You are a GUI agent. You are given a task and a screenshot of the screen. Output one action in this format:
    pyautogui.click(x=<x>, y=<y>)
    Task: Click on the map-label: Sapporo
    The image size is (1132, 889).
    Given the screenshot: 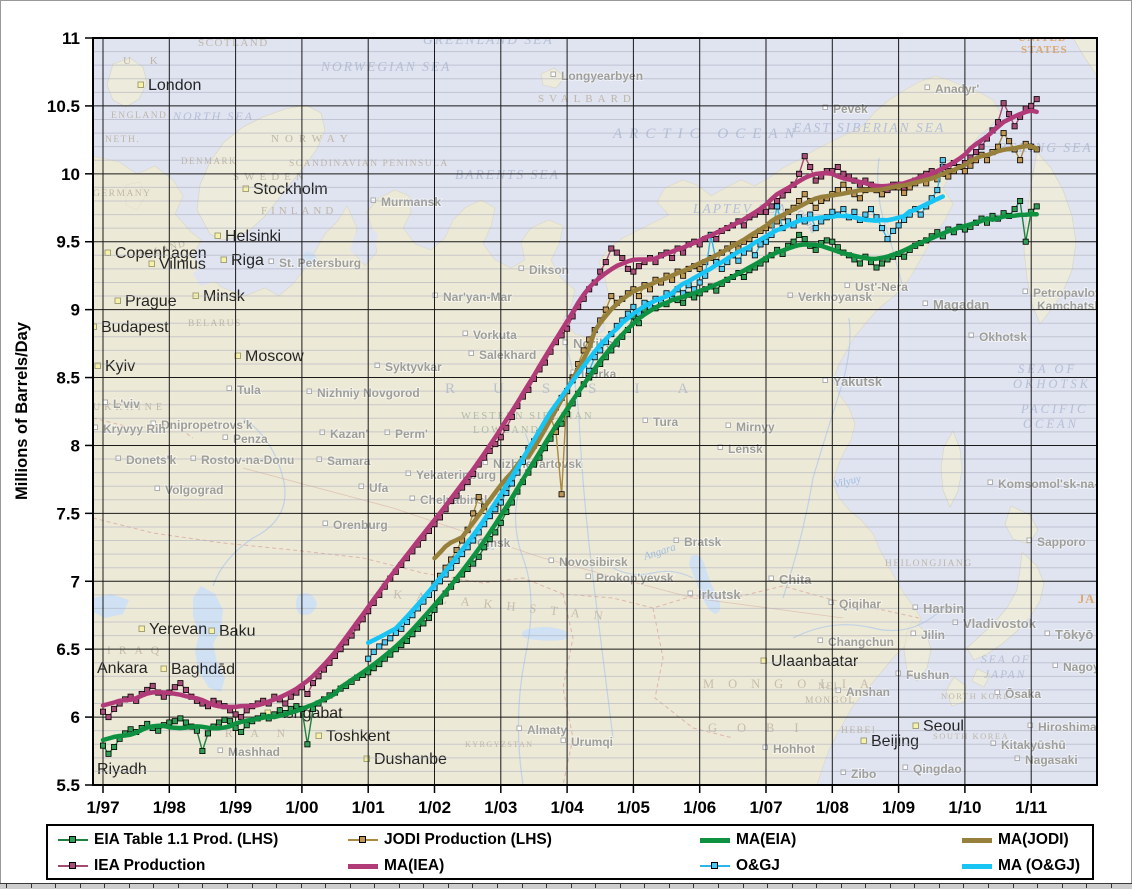 What is the action you would take?
    pyautogui.click(x=1061, y=542)
    